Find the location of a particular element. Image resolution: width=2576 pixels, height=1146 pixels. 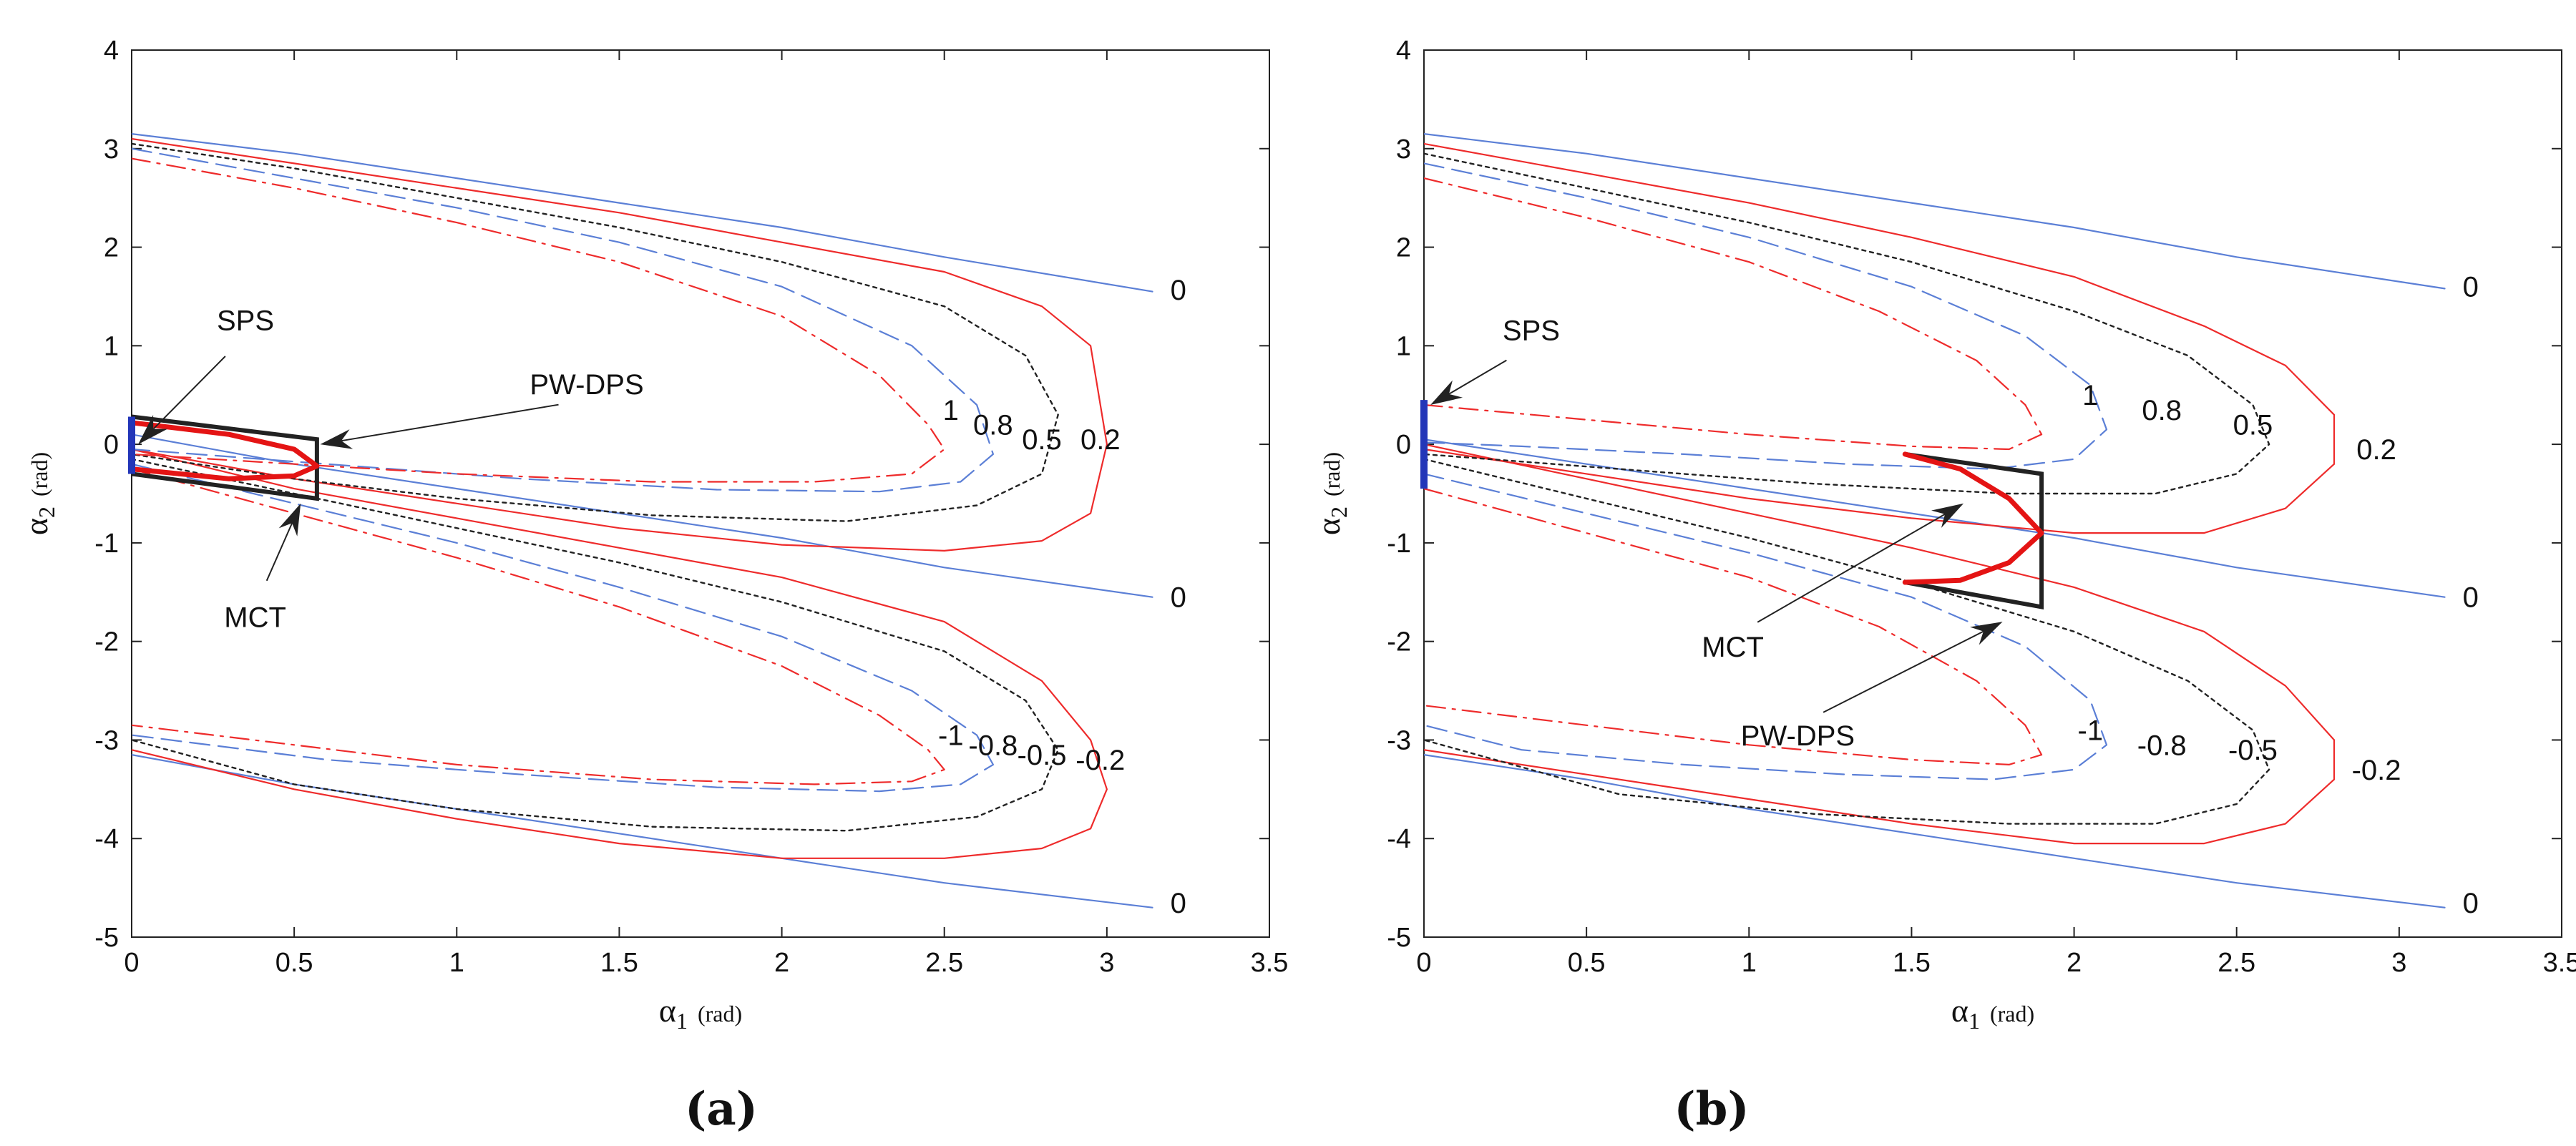

y-tick-label: -4 is located at coordinates (1399, 839).